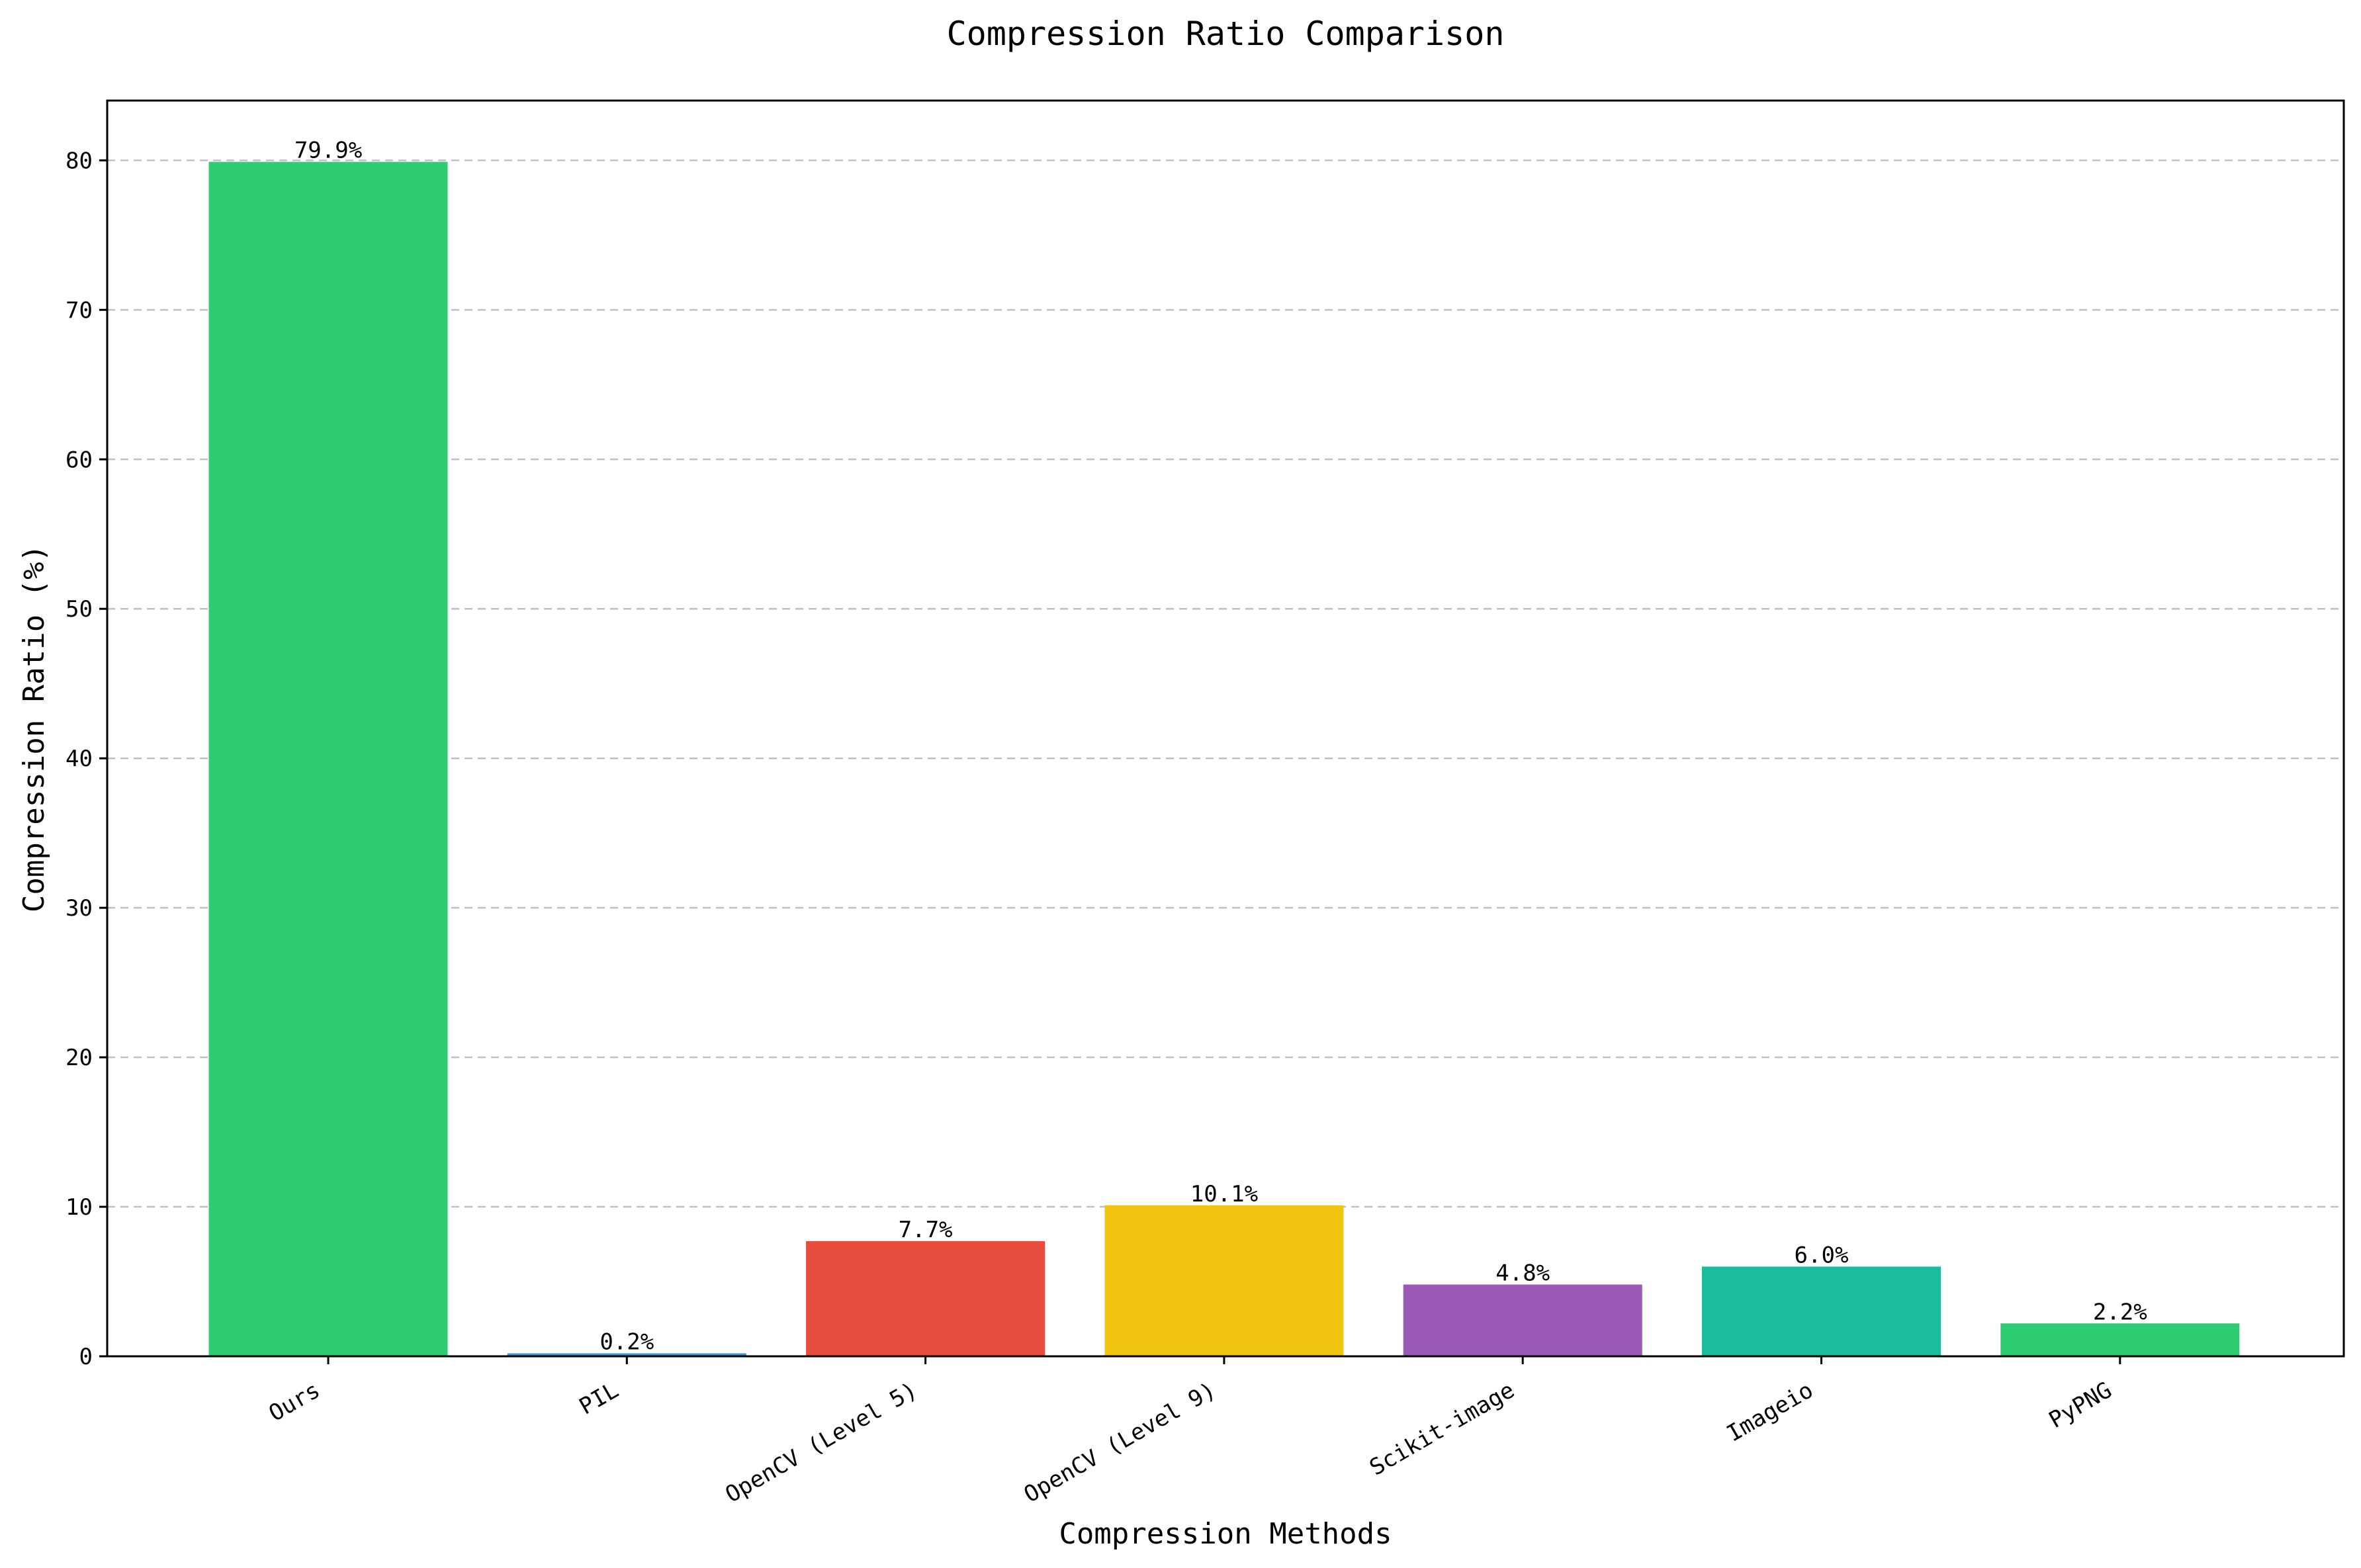 Image resolution: width=2361 pixels, height=1568 pixels. What do you see at coordinates (1224, 1194) in the screenshot?
I see `data-label: 10.1%` at bounding box center [1224, 1194].